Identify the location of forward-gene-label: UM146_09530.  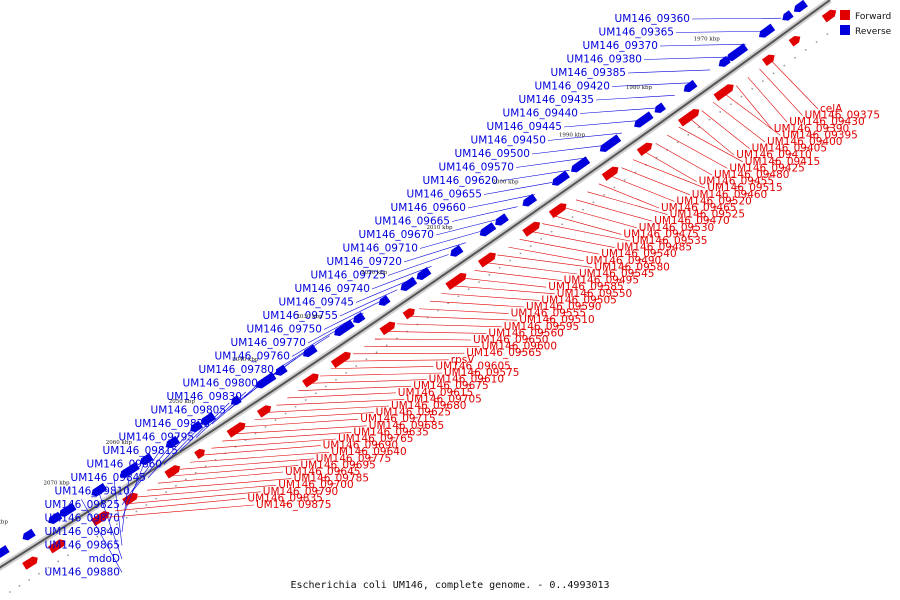
(676, 228).